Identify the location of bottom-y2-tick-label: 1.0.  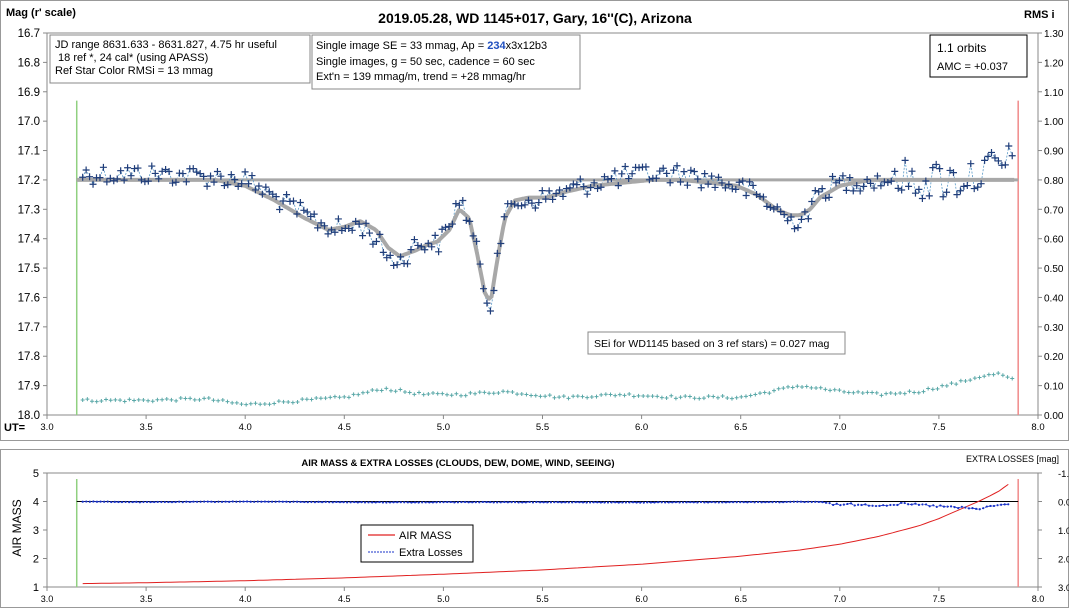
(1063, 531).